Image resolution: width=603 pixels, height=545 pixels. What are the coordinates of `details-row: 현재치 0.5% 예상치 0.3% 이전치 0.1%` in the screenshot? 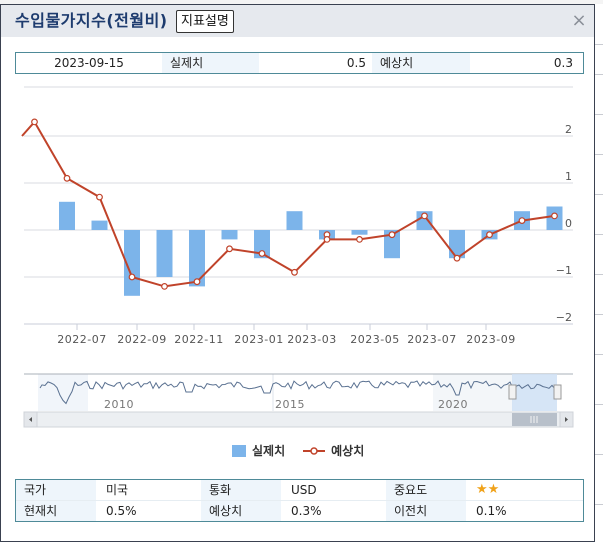 It's located at (299, 510).